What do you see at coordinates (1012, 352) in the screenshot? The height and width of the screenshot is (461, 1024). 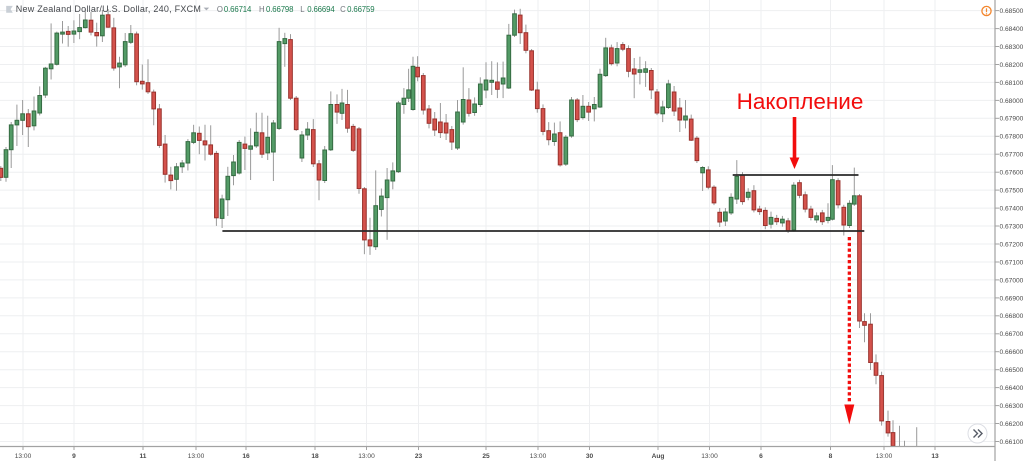 I see `svg-text: 0.66600` at bounding box center [1012, 352].